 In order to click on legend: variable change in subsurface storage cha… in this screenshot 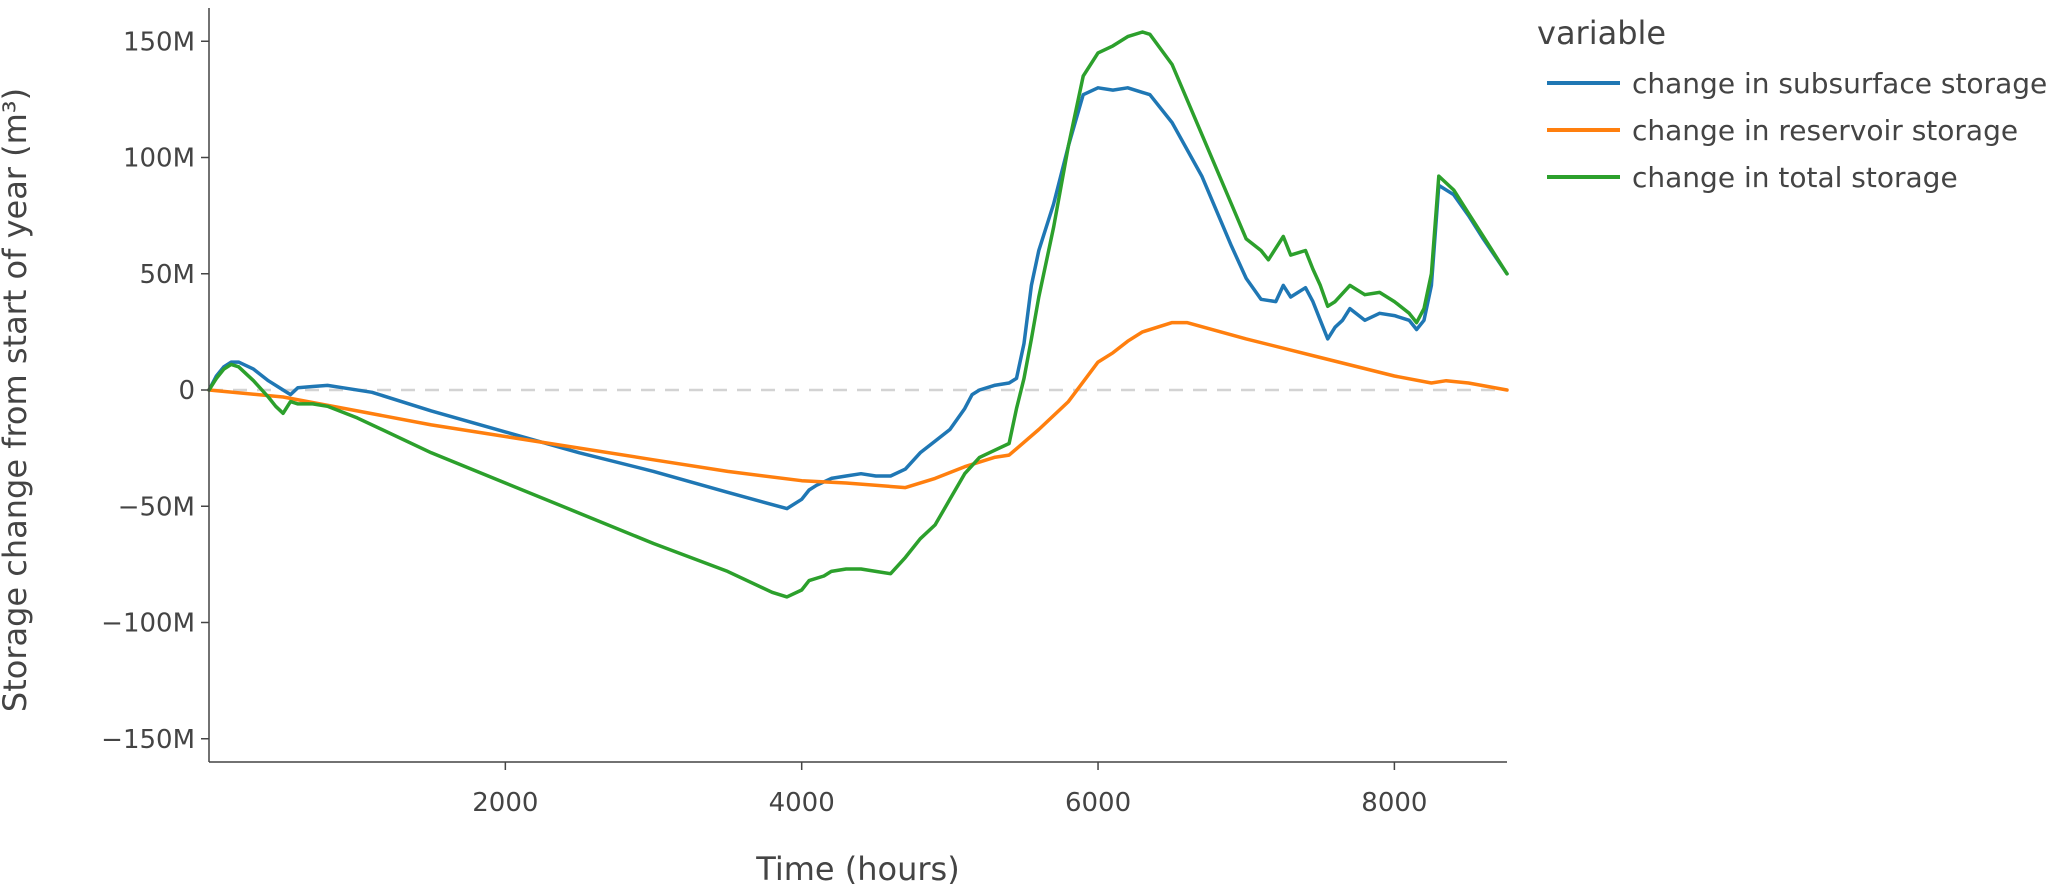, I will do `click(1792, 104)`.